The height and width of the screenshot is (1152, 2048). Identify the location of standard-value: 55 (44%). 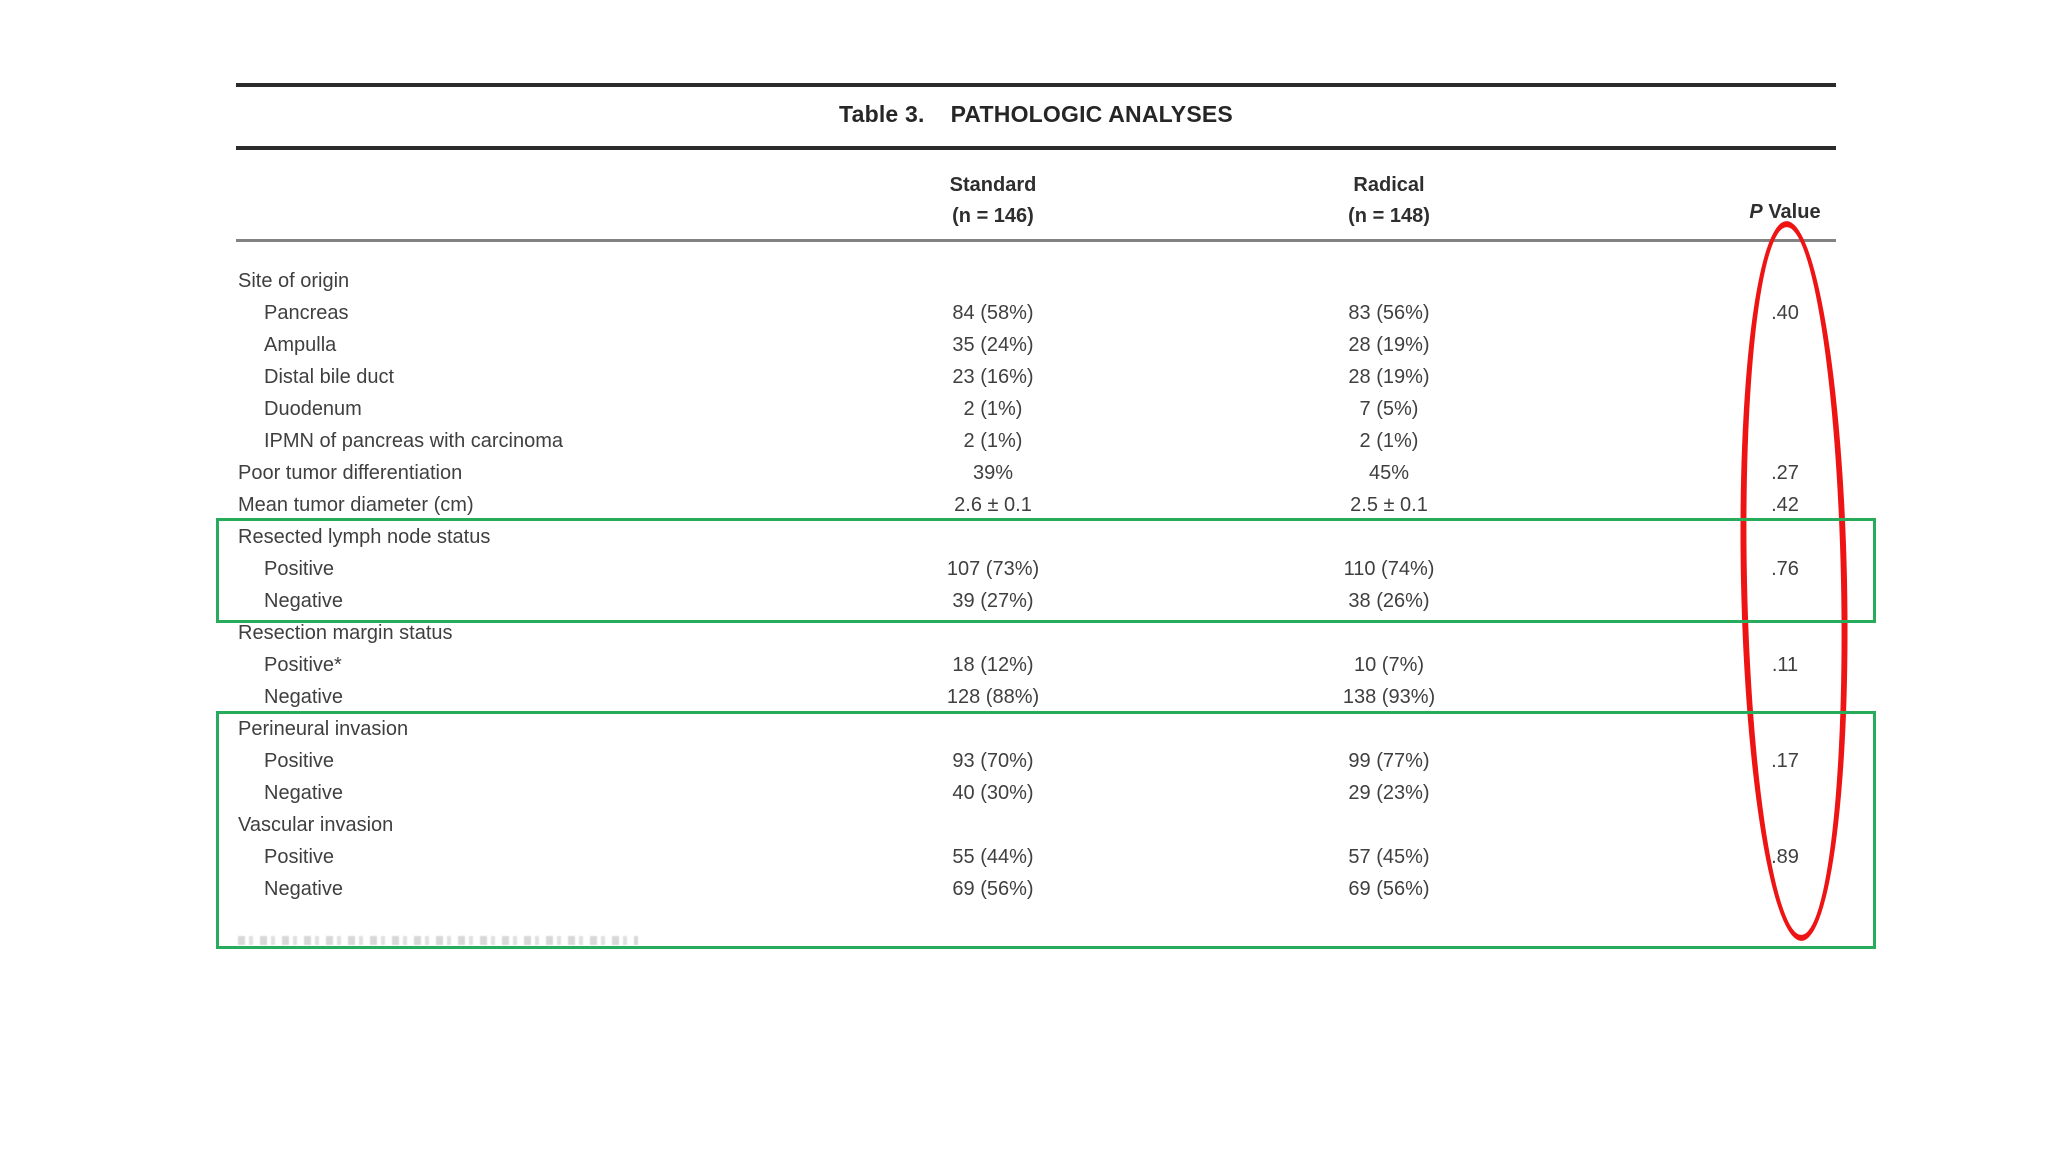
(993, 857).